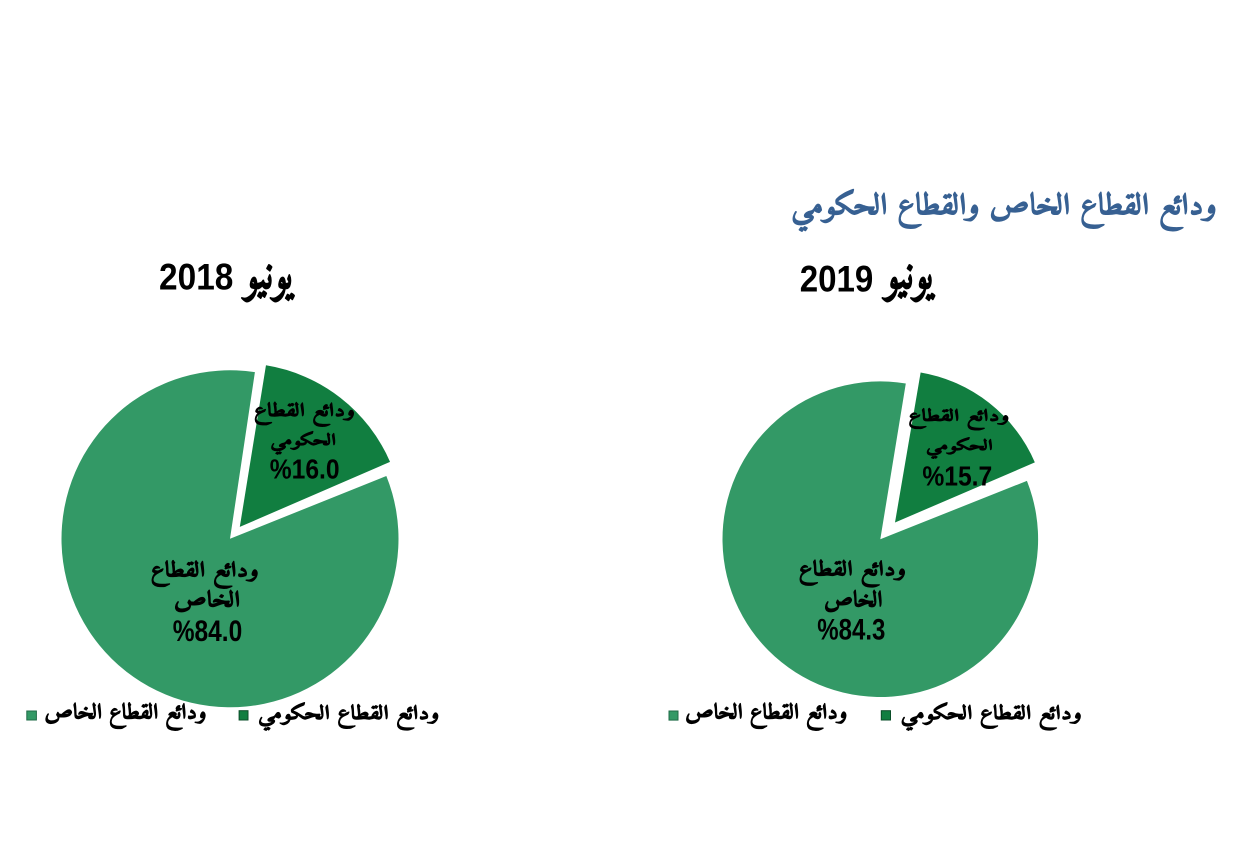  Describe the element at coordinates (305, 469) in the screenshot. I see `svg-text: %16.0` at that location.